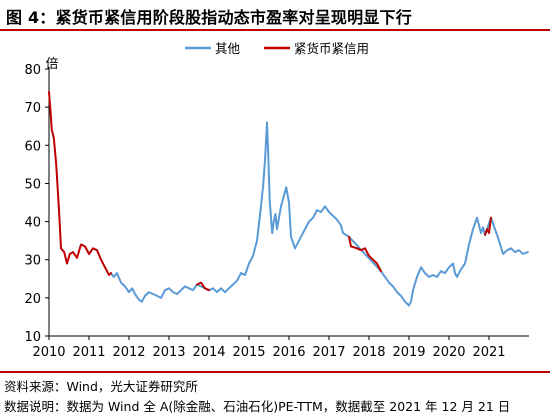 This screenshot has height=417, width=550. Describe the element at coordinates (32, 337) in the screenshot. I see `y-tick-label: 10` at that location.